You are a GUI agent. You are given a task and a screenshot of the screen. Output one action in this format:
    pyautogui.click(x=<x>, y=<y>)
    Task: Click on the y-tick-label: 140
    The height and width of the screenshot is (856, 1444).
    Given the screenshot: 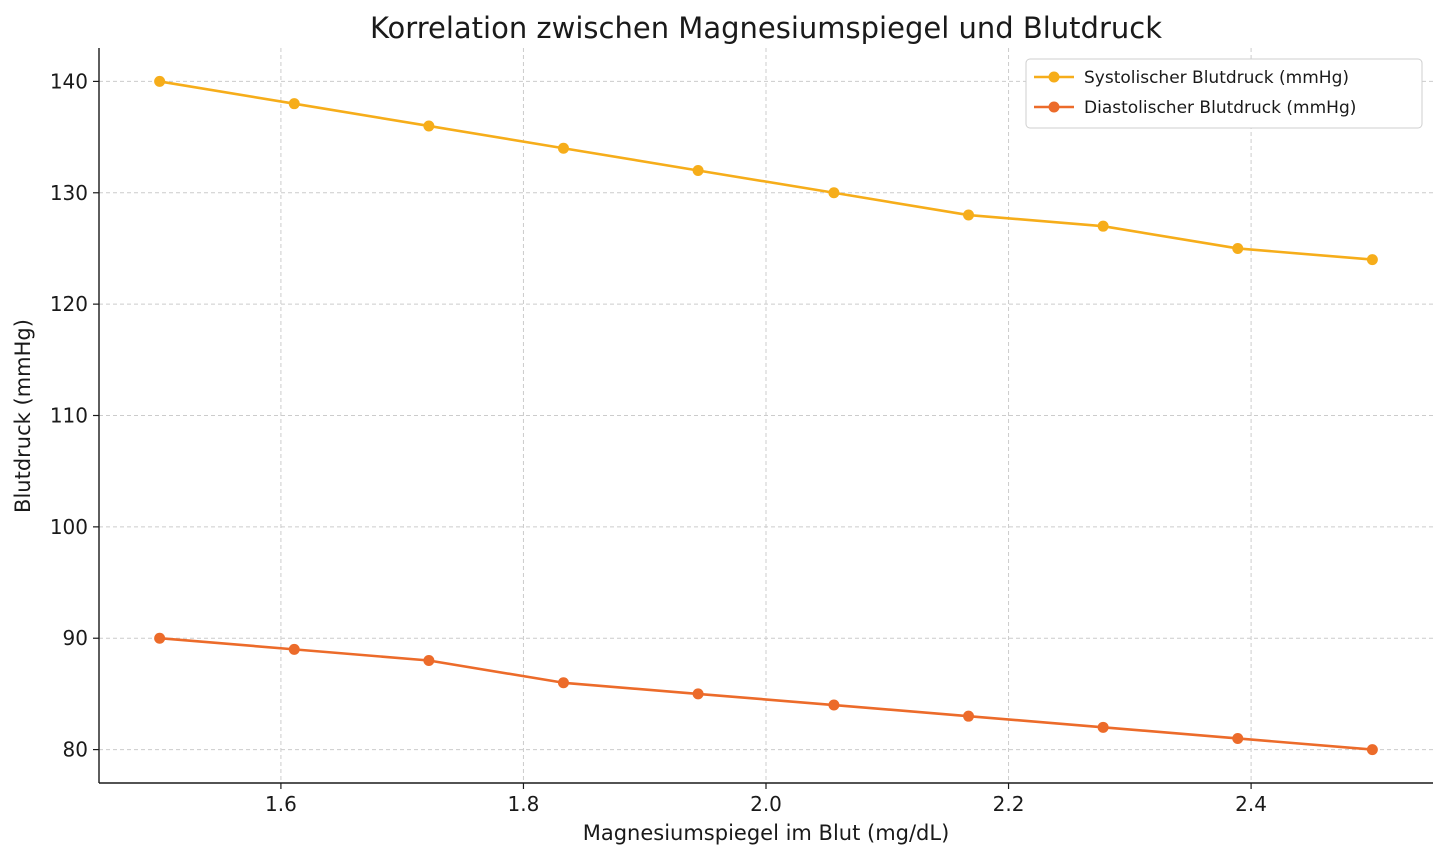 What is the action you would take?
    pyautogui.click(x=69, y=81)
    